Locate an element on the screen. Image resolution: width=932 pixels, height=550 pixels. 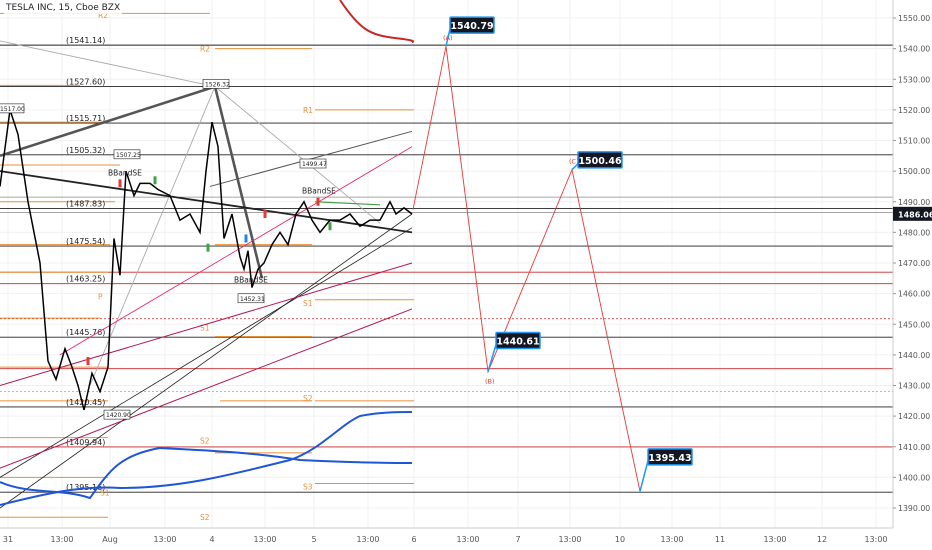
price-axis-bg is located at coordinates (912, 275).